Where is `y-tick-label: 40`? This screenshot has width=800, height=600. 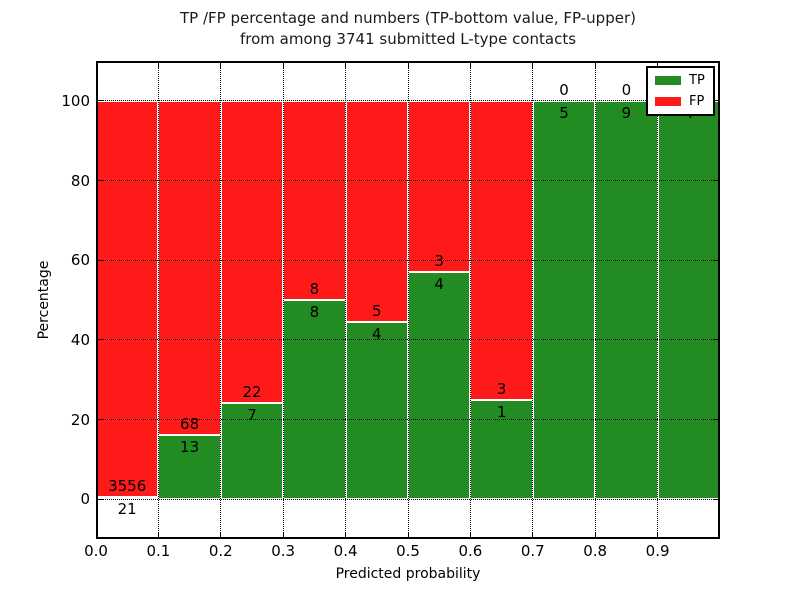 y-tick-label: 40 is located at coordinates (80, 339).